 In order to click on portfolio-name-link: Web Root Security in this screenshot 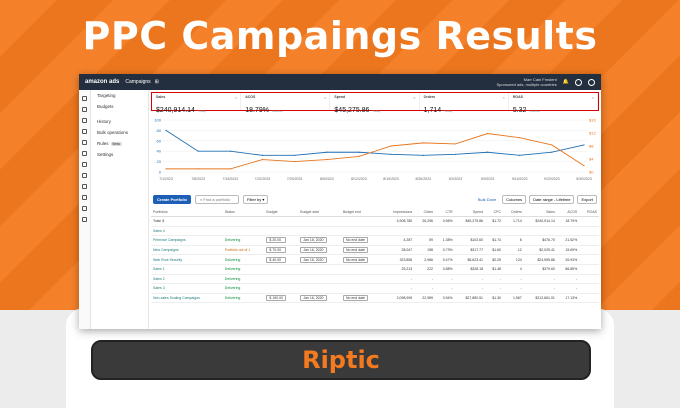, I will do `click(187, 259)`.